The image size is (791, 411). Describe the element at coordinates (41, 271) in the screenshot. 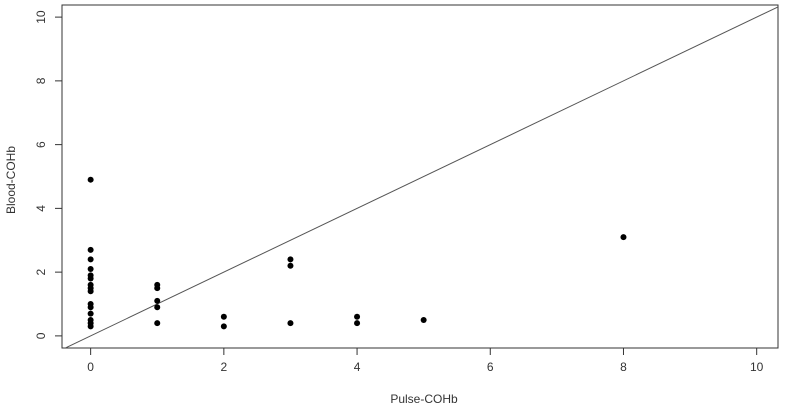

I see `y-tick-label: 2` at that location.